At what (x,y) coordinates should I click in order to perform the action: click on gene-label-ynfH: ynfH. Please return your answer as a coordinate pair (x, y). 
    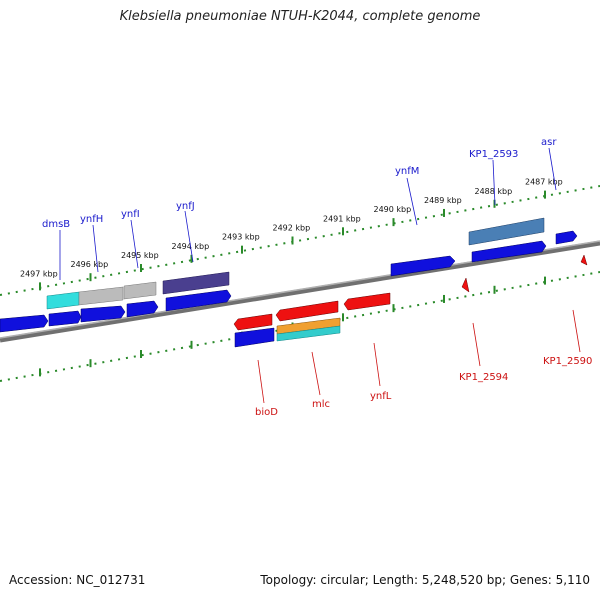
    Looking at the image, I should click on (91, 219).